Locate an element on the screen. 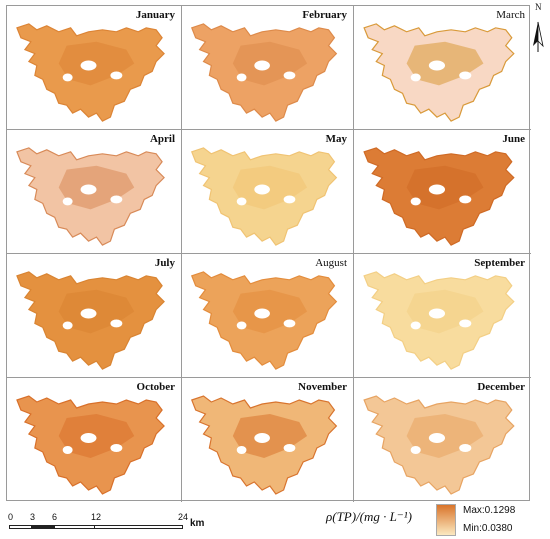 Image resolution: width=550 pixels, height=539 pixels. month-panel: March is located at coordinates (442, 68).